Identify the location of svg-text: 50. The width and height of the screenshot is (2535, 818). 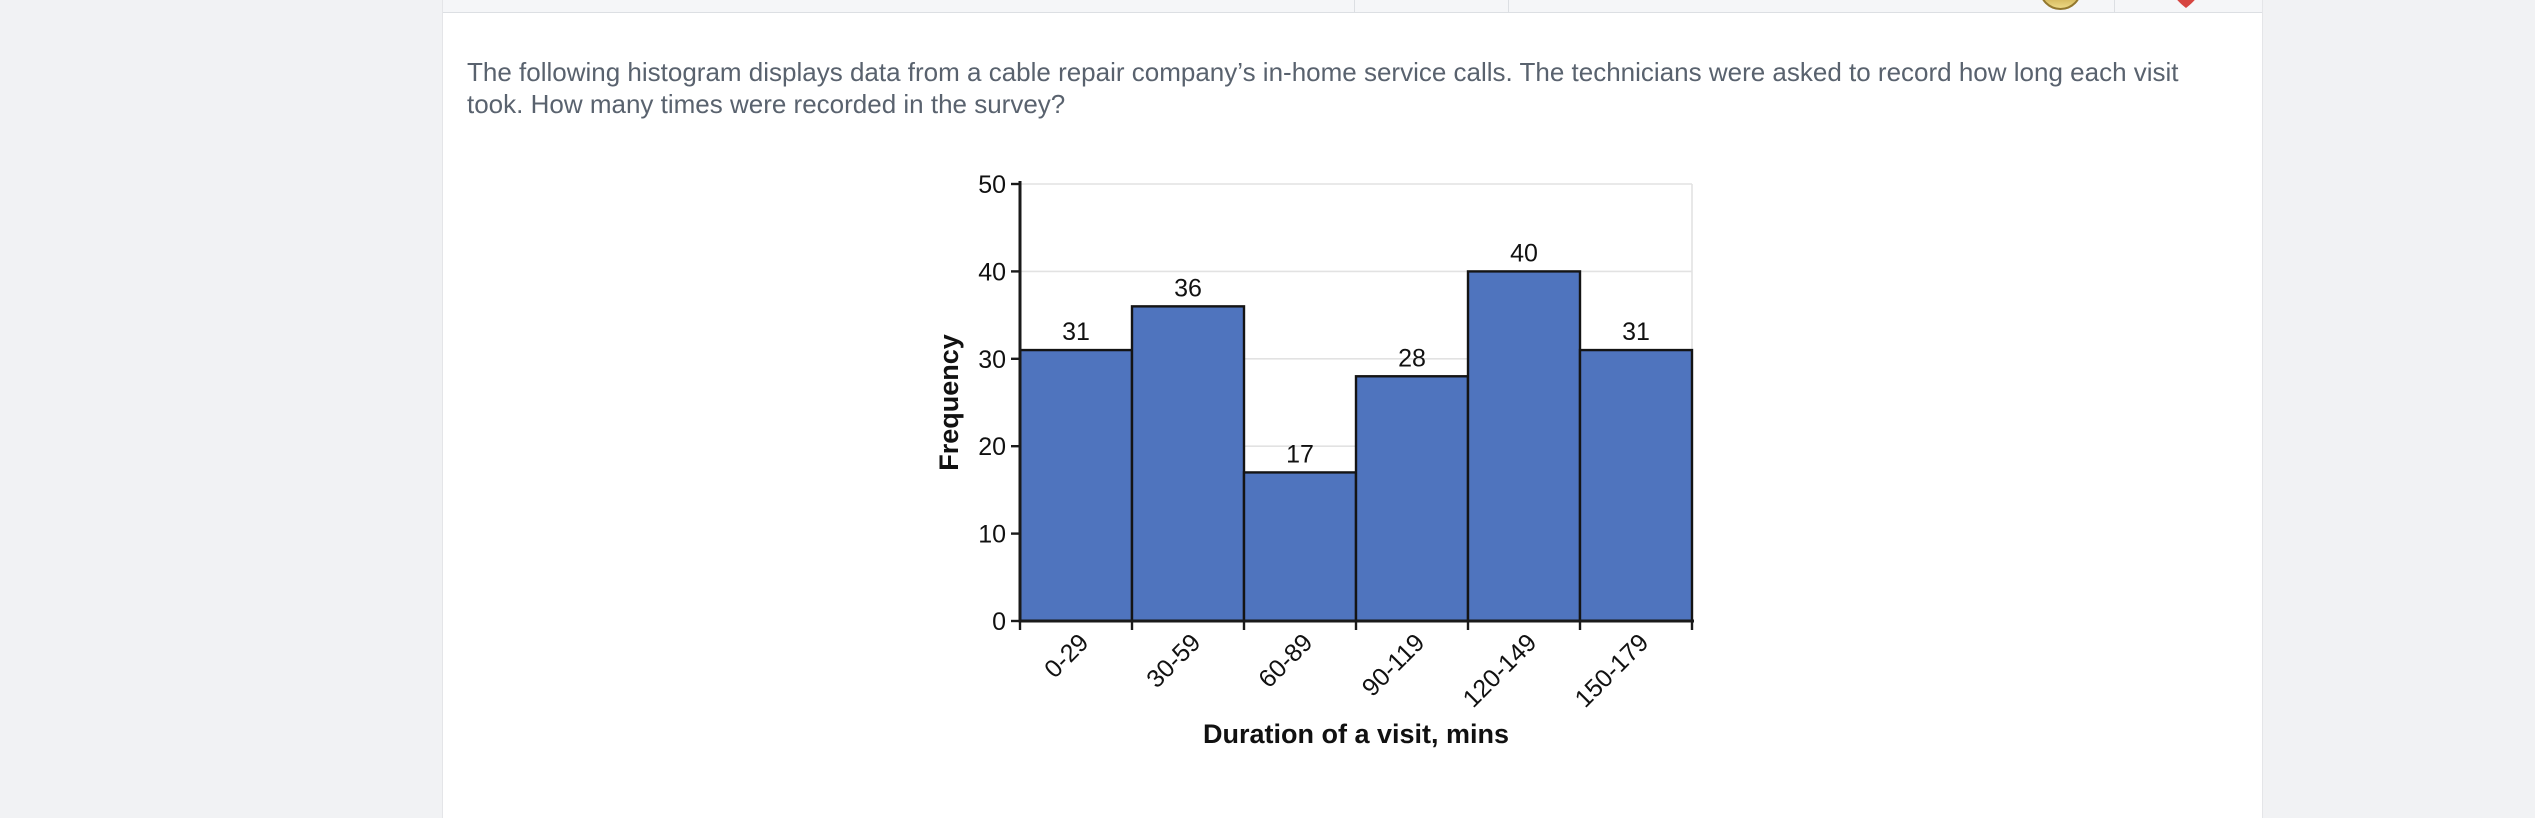
(992, 185).